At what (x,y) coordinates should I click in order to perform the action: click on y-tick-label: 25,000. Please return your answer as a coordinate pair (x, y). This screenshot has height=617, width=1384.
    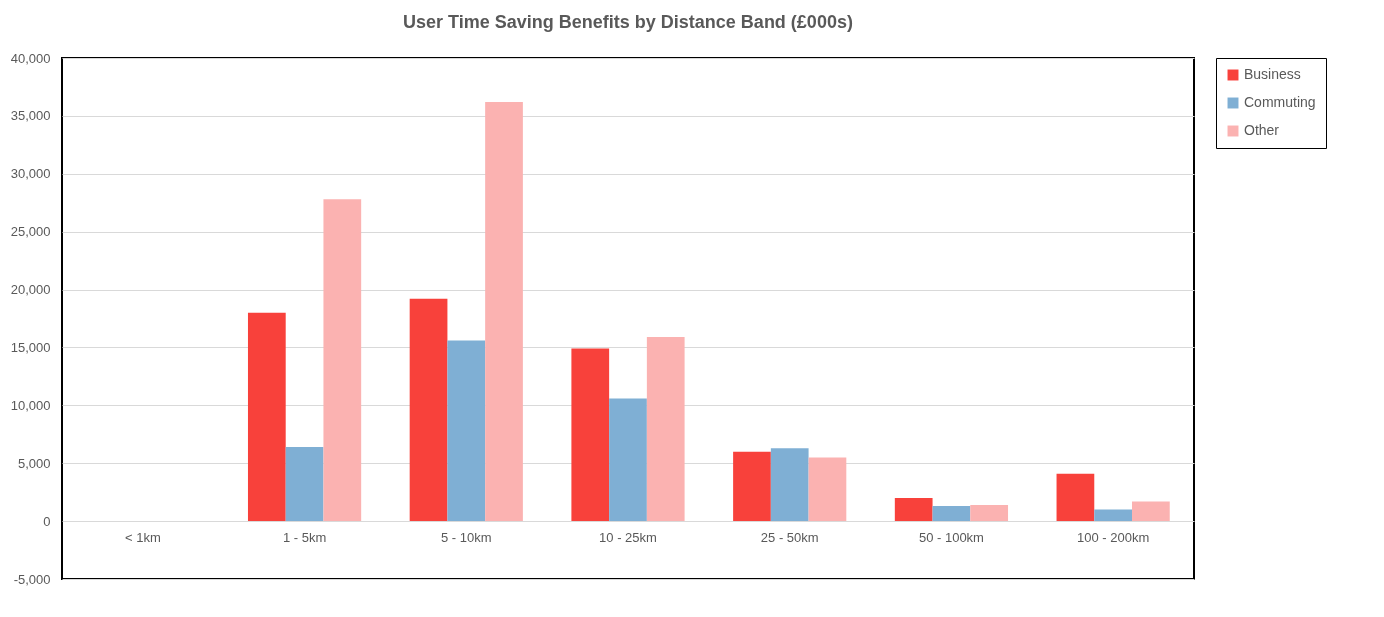
    Looking at the image, I should click on (30, 232).